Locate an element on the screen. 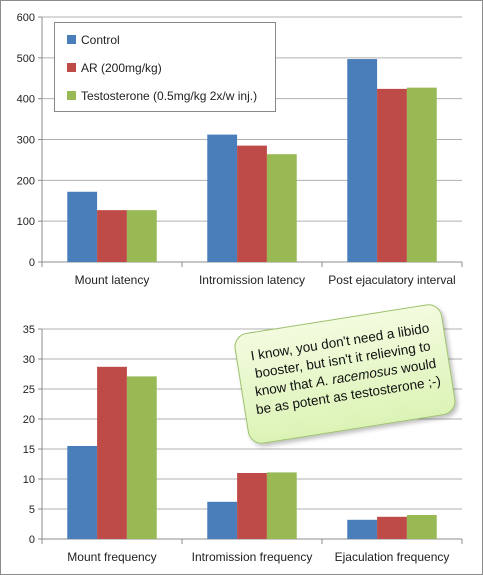  category-label: Intromission latency is located at coordinates (252, 280).